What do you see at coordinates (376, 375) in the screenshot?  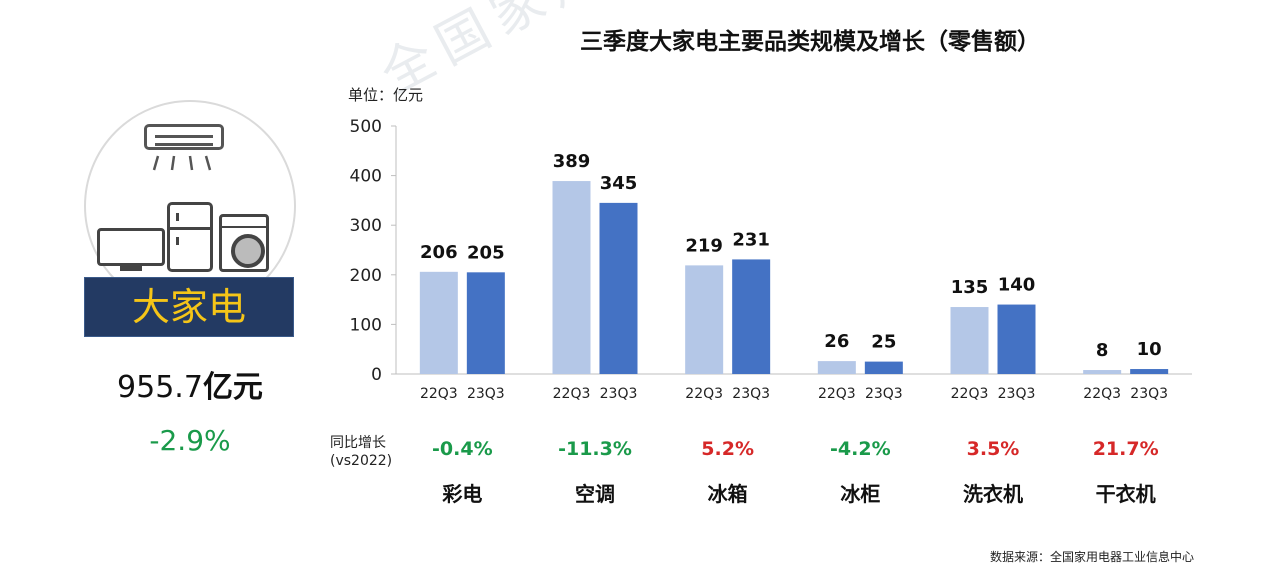 I see `y-tick-label: 0` at bounding box center [376, 375].